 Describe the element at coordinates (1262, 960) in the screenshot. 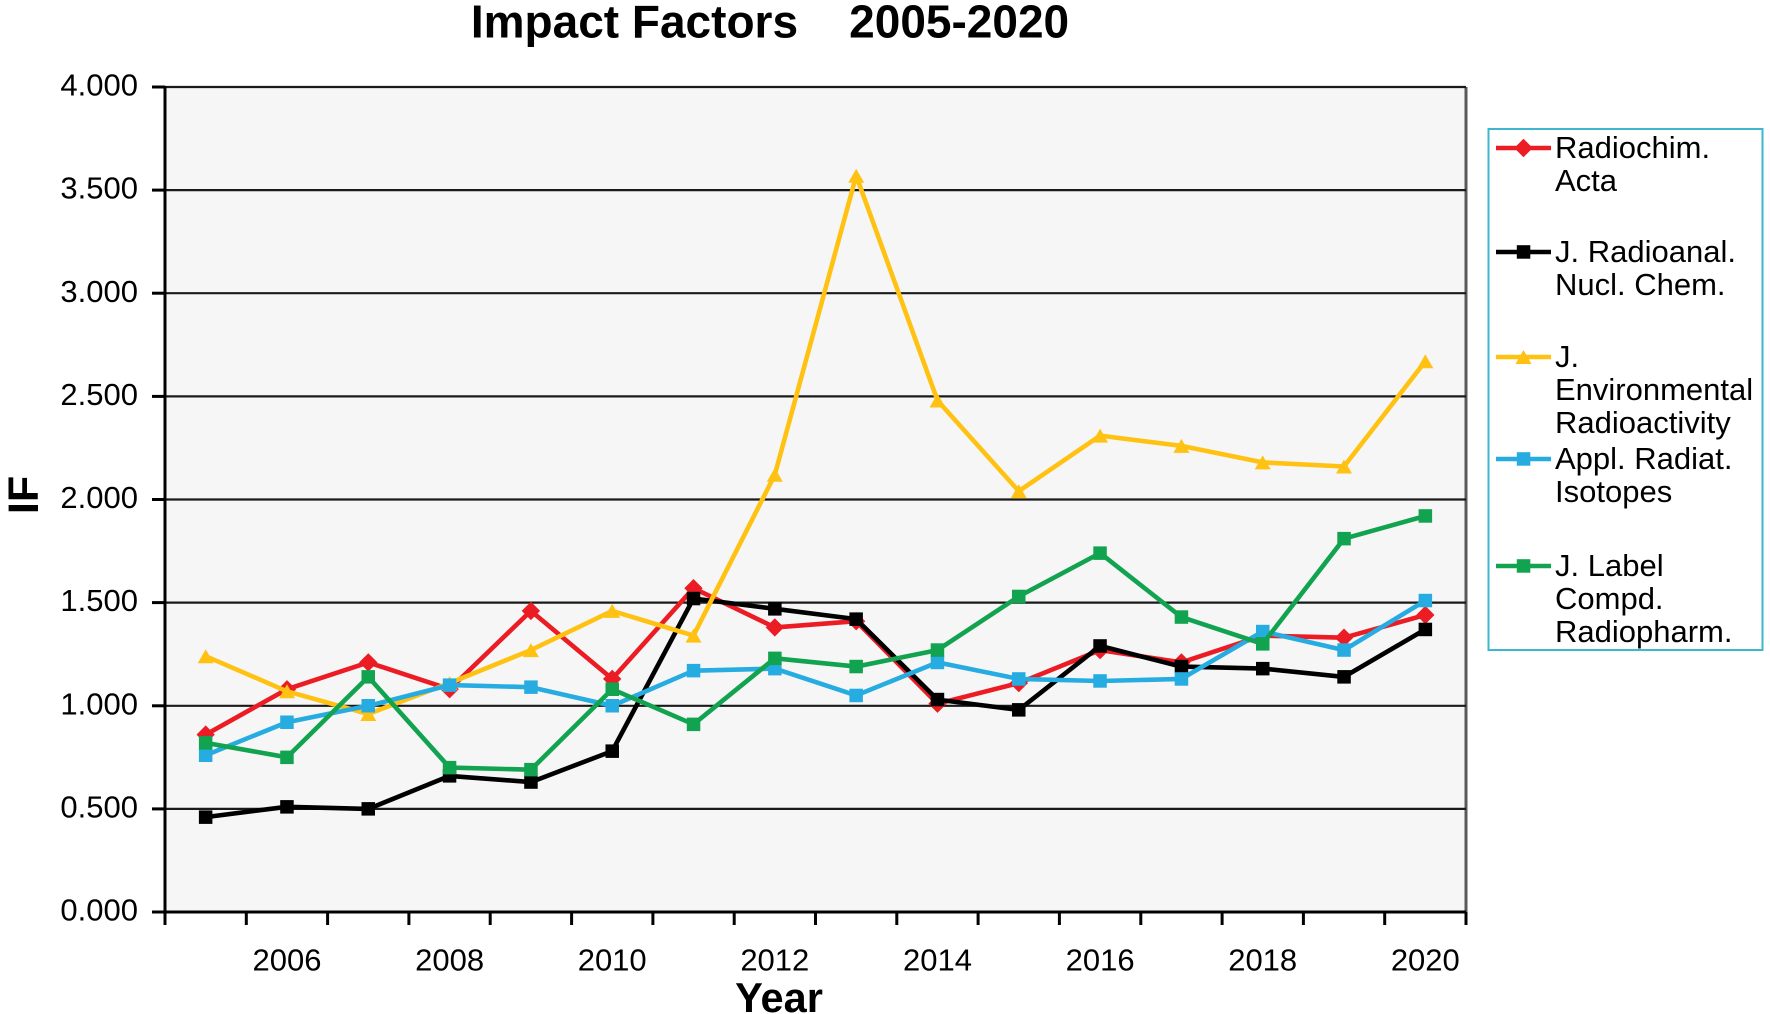

I see `svg-text: 2018` at that location.